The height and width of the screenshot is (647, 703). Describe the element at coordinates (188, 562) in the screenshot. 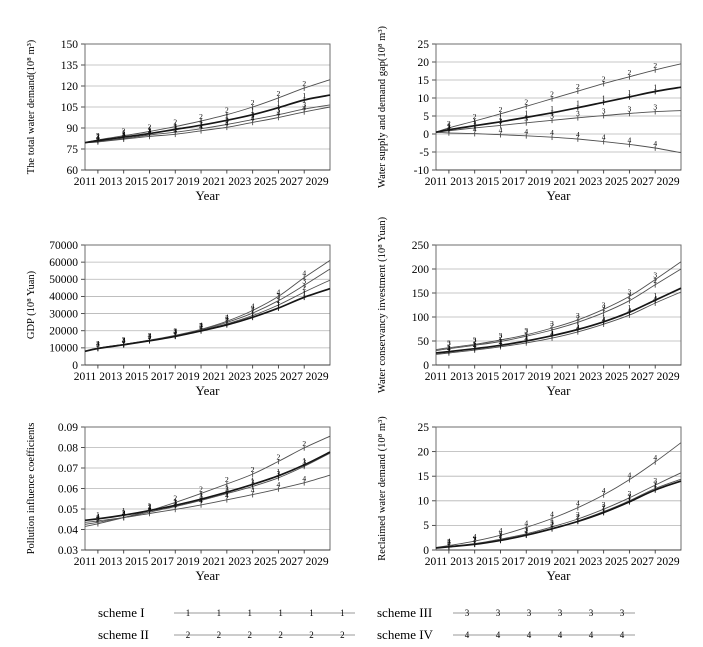

I see `svg-text: 2019` at that location.